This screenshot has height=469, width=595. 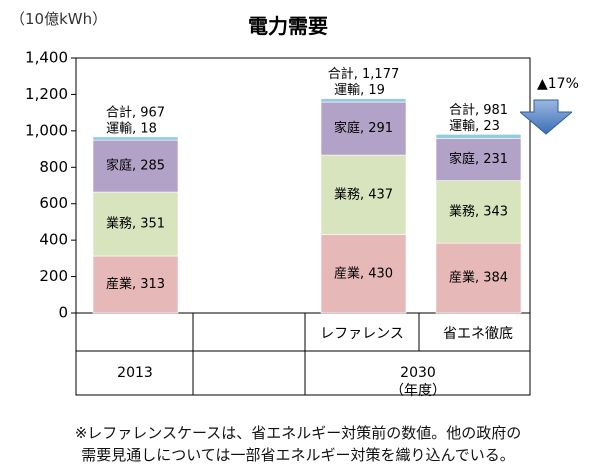 I want to click on y-tick-label: 200, so click(x=53, y=276).